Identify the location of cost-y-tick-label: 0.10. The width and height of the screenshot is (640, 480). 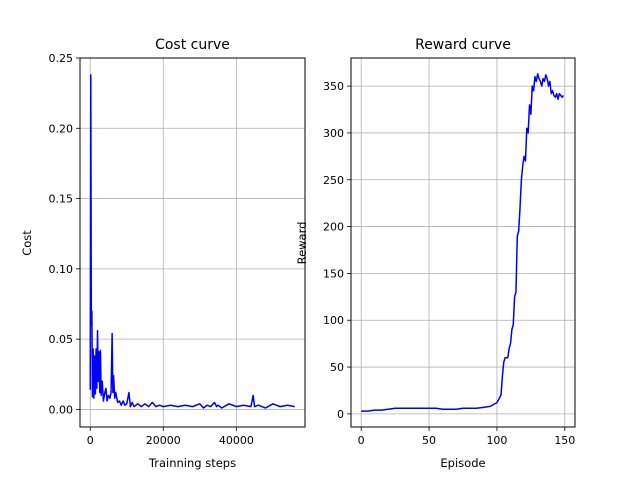
(61, 269).